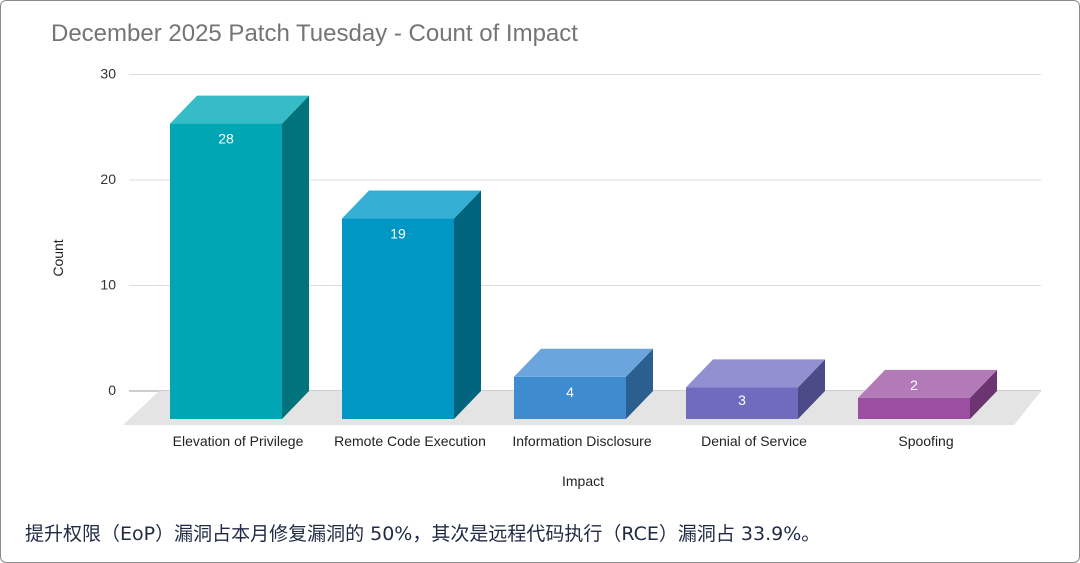 Image resolution: width=1080 pixels, height=563 pixels. Describe the element at coordinates (410, 441) in the screenshot. I see `x-tick-label: Remote Code Execution` at that location.